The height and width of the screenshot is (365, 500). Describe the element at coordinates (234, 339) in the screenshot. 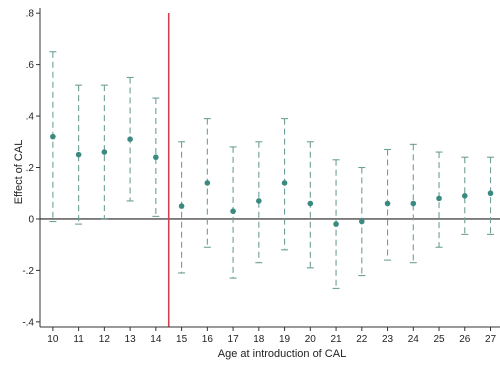

I see `x-tick-label: 17` at that location.